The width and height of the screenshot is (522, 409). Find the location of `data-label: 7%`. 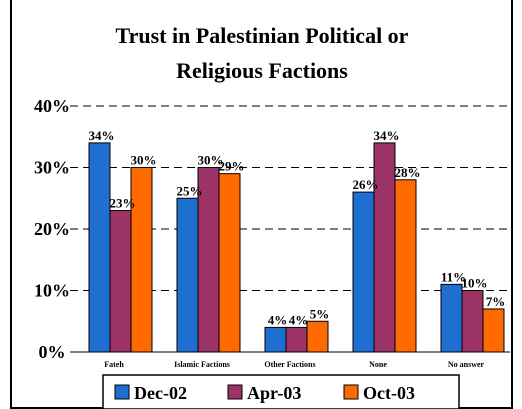

data-label: 7% is located at coordinates (496, 301).